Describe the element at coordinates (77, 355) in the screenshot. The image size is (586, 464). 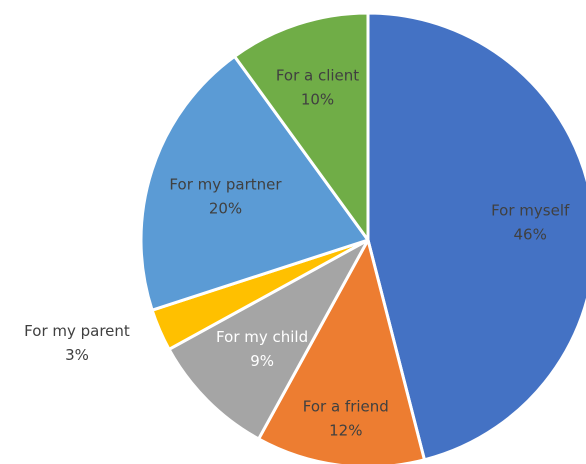
I see `slice-value-for-my-parent: 3%` at that location.